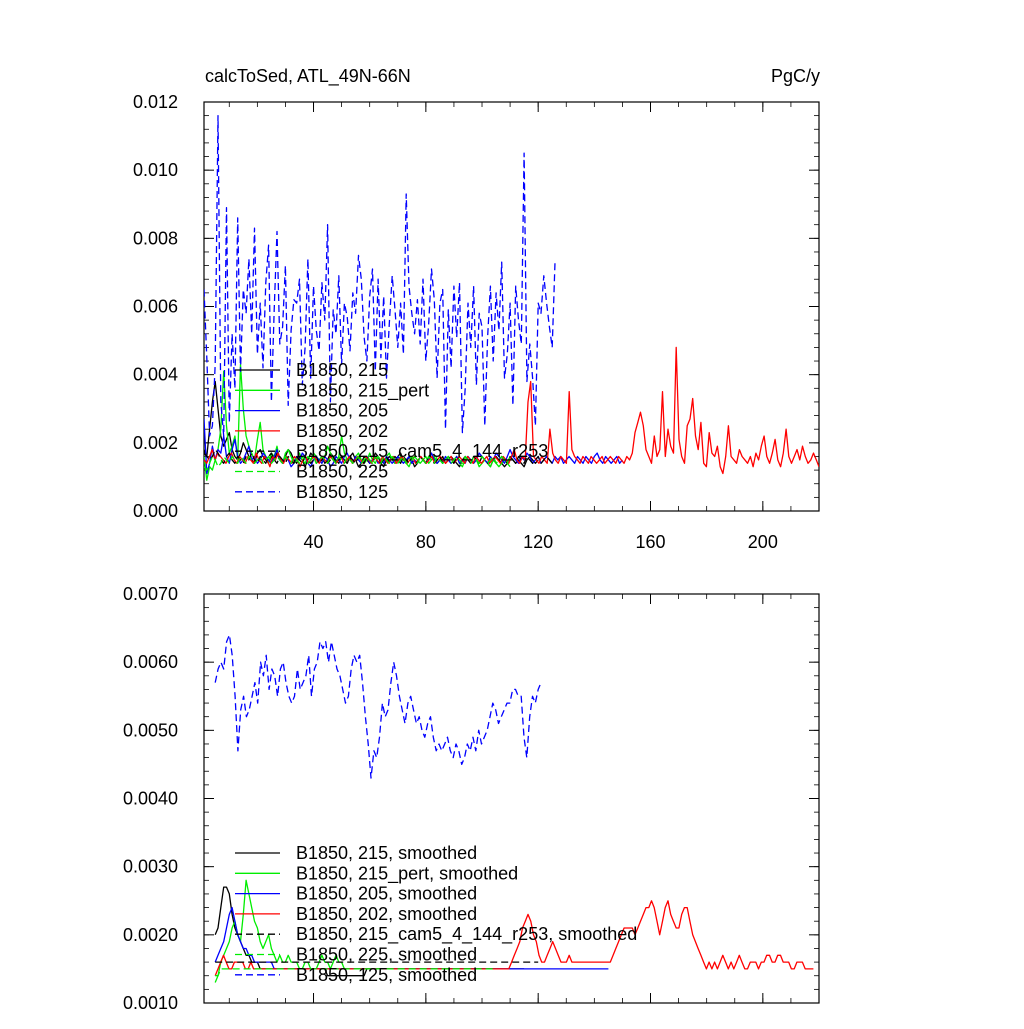 This screenshot has width=1024, height=1029. What do you see at coordinates (150, 867) in the screenshot?
I see `y-tick-label: 0.0030` at bounding box center [150, 867].